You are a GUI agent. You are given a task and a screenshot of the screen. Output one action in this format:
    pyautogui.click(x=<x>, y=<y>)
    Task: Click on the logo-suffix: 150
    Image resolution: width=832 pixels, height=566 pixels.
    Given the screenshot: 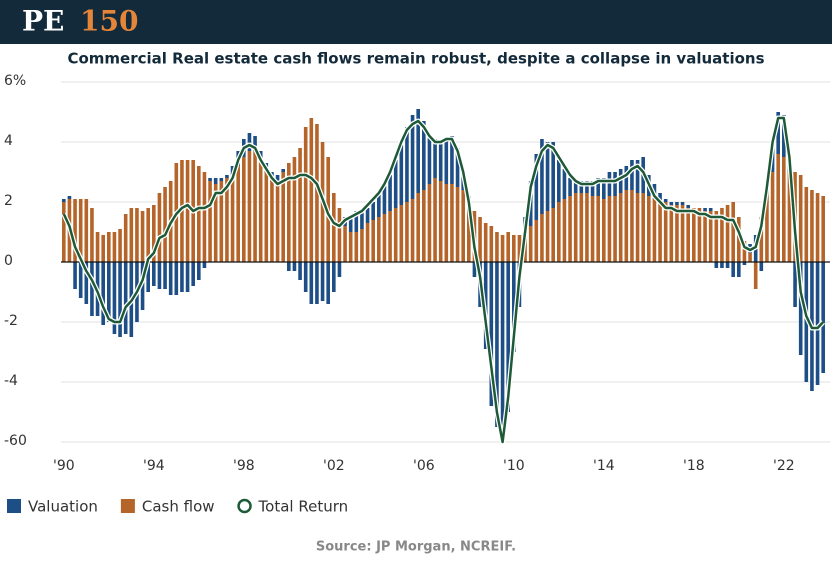 What is the action you would take?
    pyautogui.click(x=109, y=21)
    